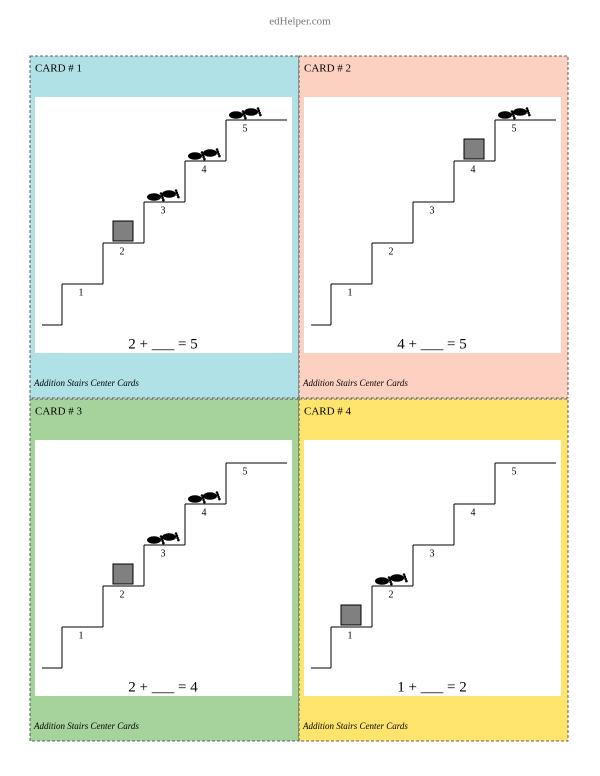 The width and height of the screenshot is (600, 776). I want to click on card-title: CARD # 2, so click(327, 69).